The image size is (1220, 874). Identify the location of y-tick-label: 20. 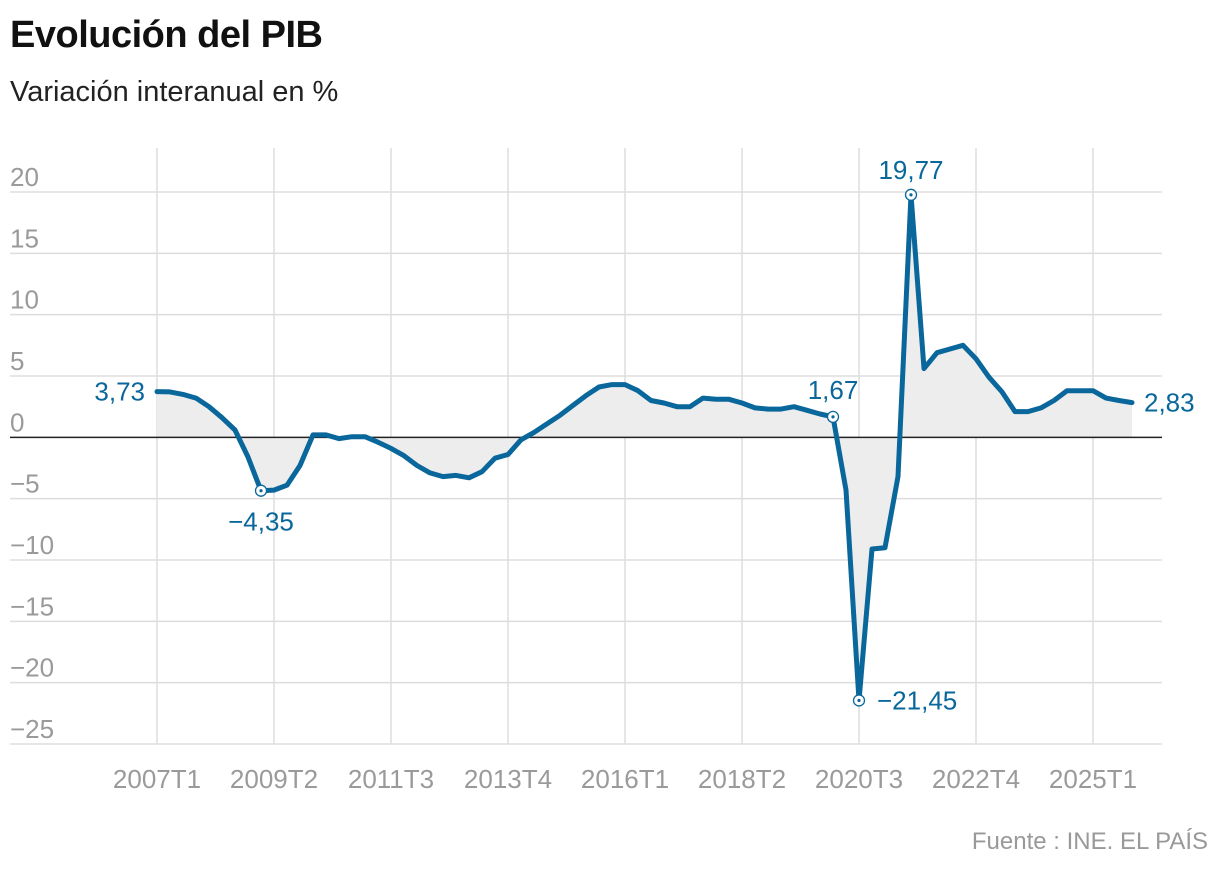
(24, 177).